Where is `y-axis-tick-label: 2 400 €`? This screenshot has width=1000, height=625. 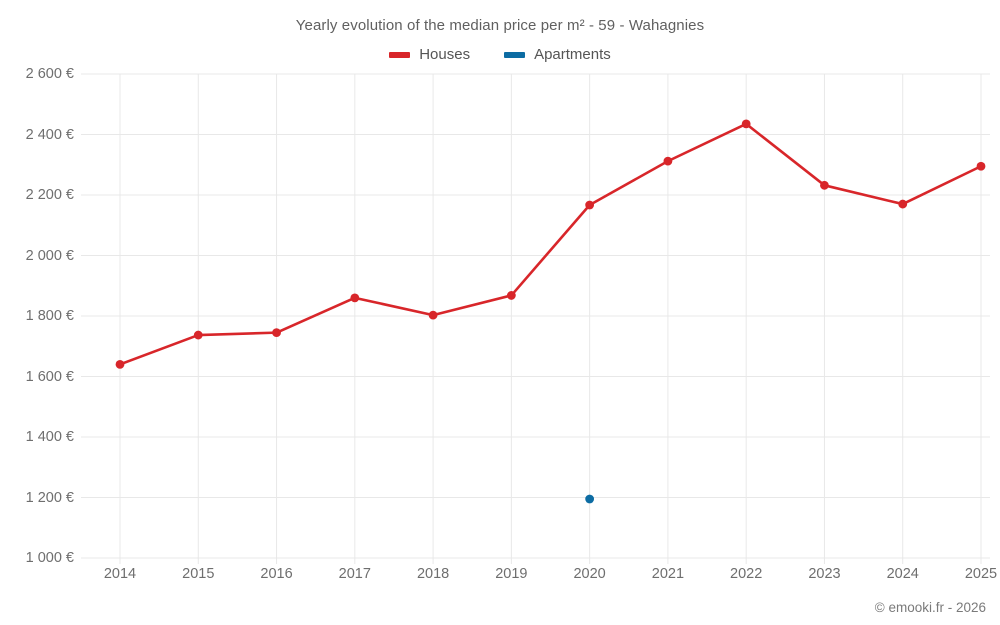
y-axis-tick-label: 2 400 € is located at coordinates (49, 134).